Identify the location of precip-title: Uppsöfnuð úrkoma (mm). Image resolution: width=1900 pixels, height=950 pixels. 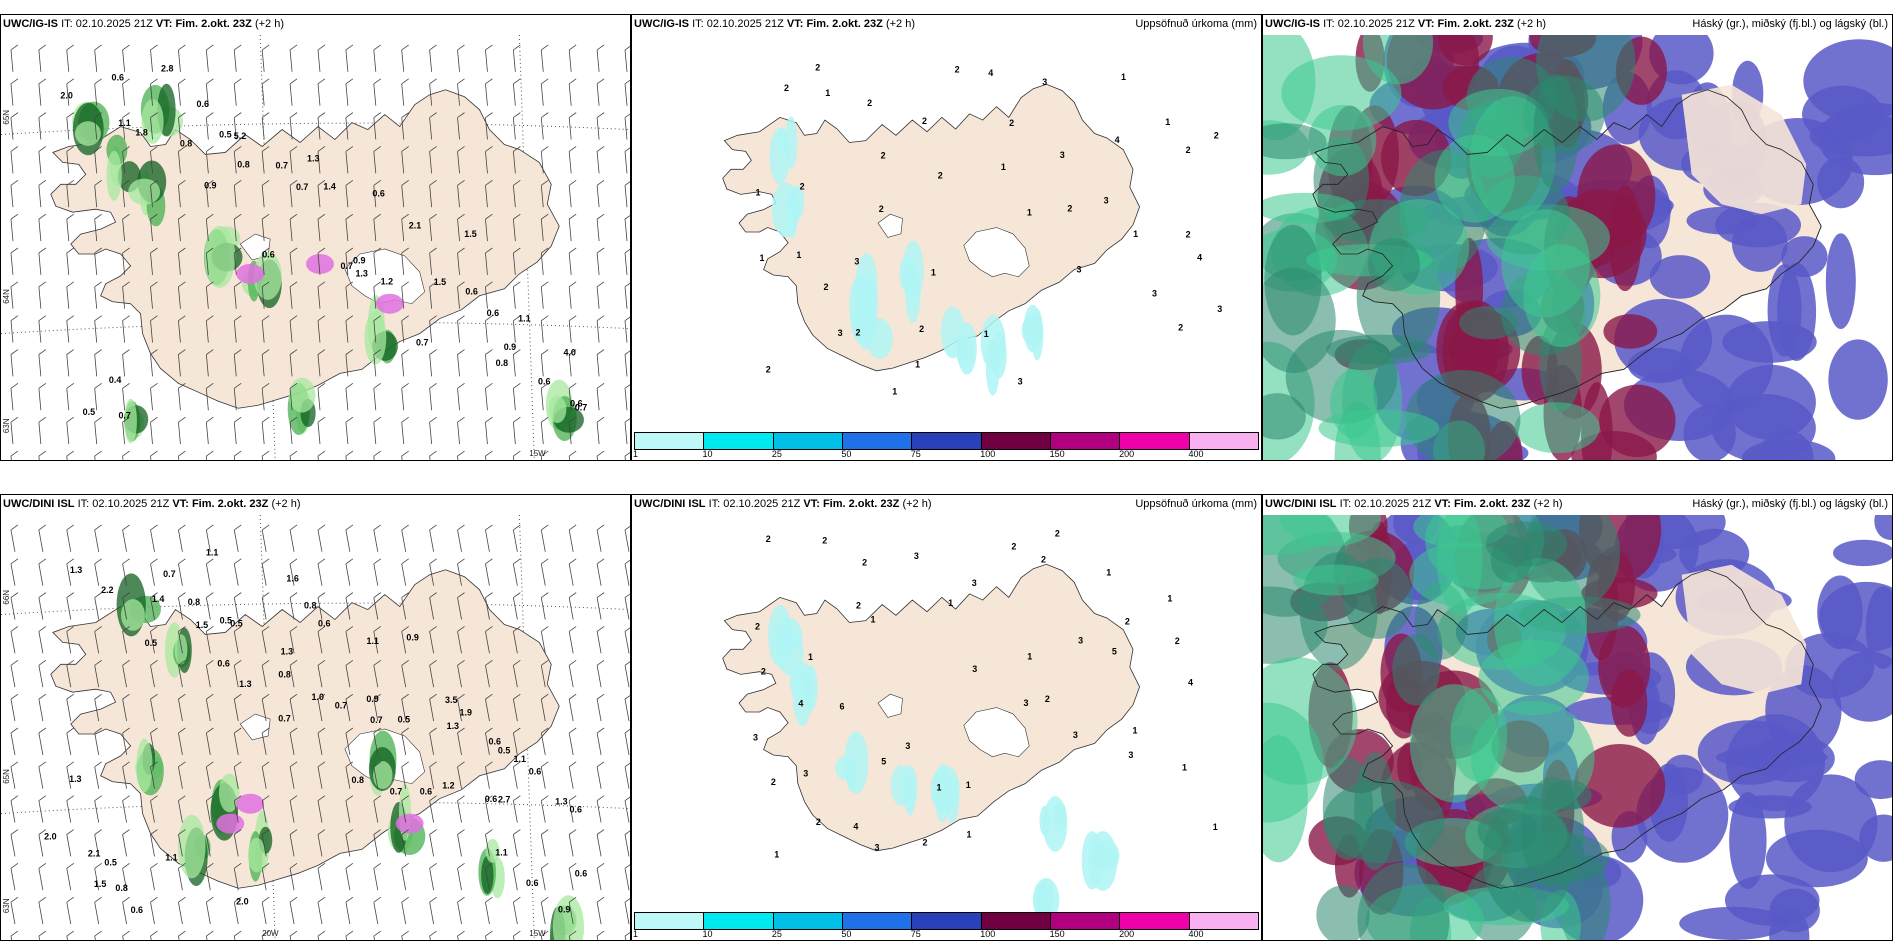
(1196, 504).